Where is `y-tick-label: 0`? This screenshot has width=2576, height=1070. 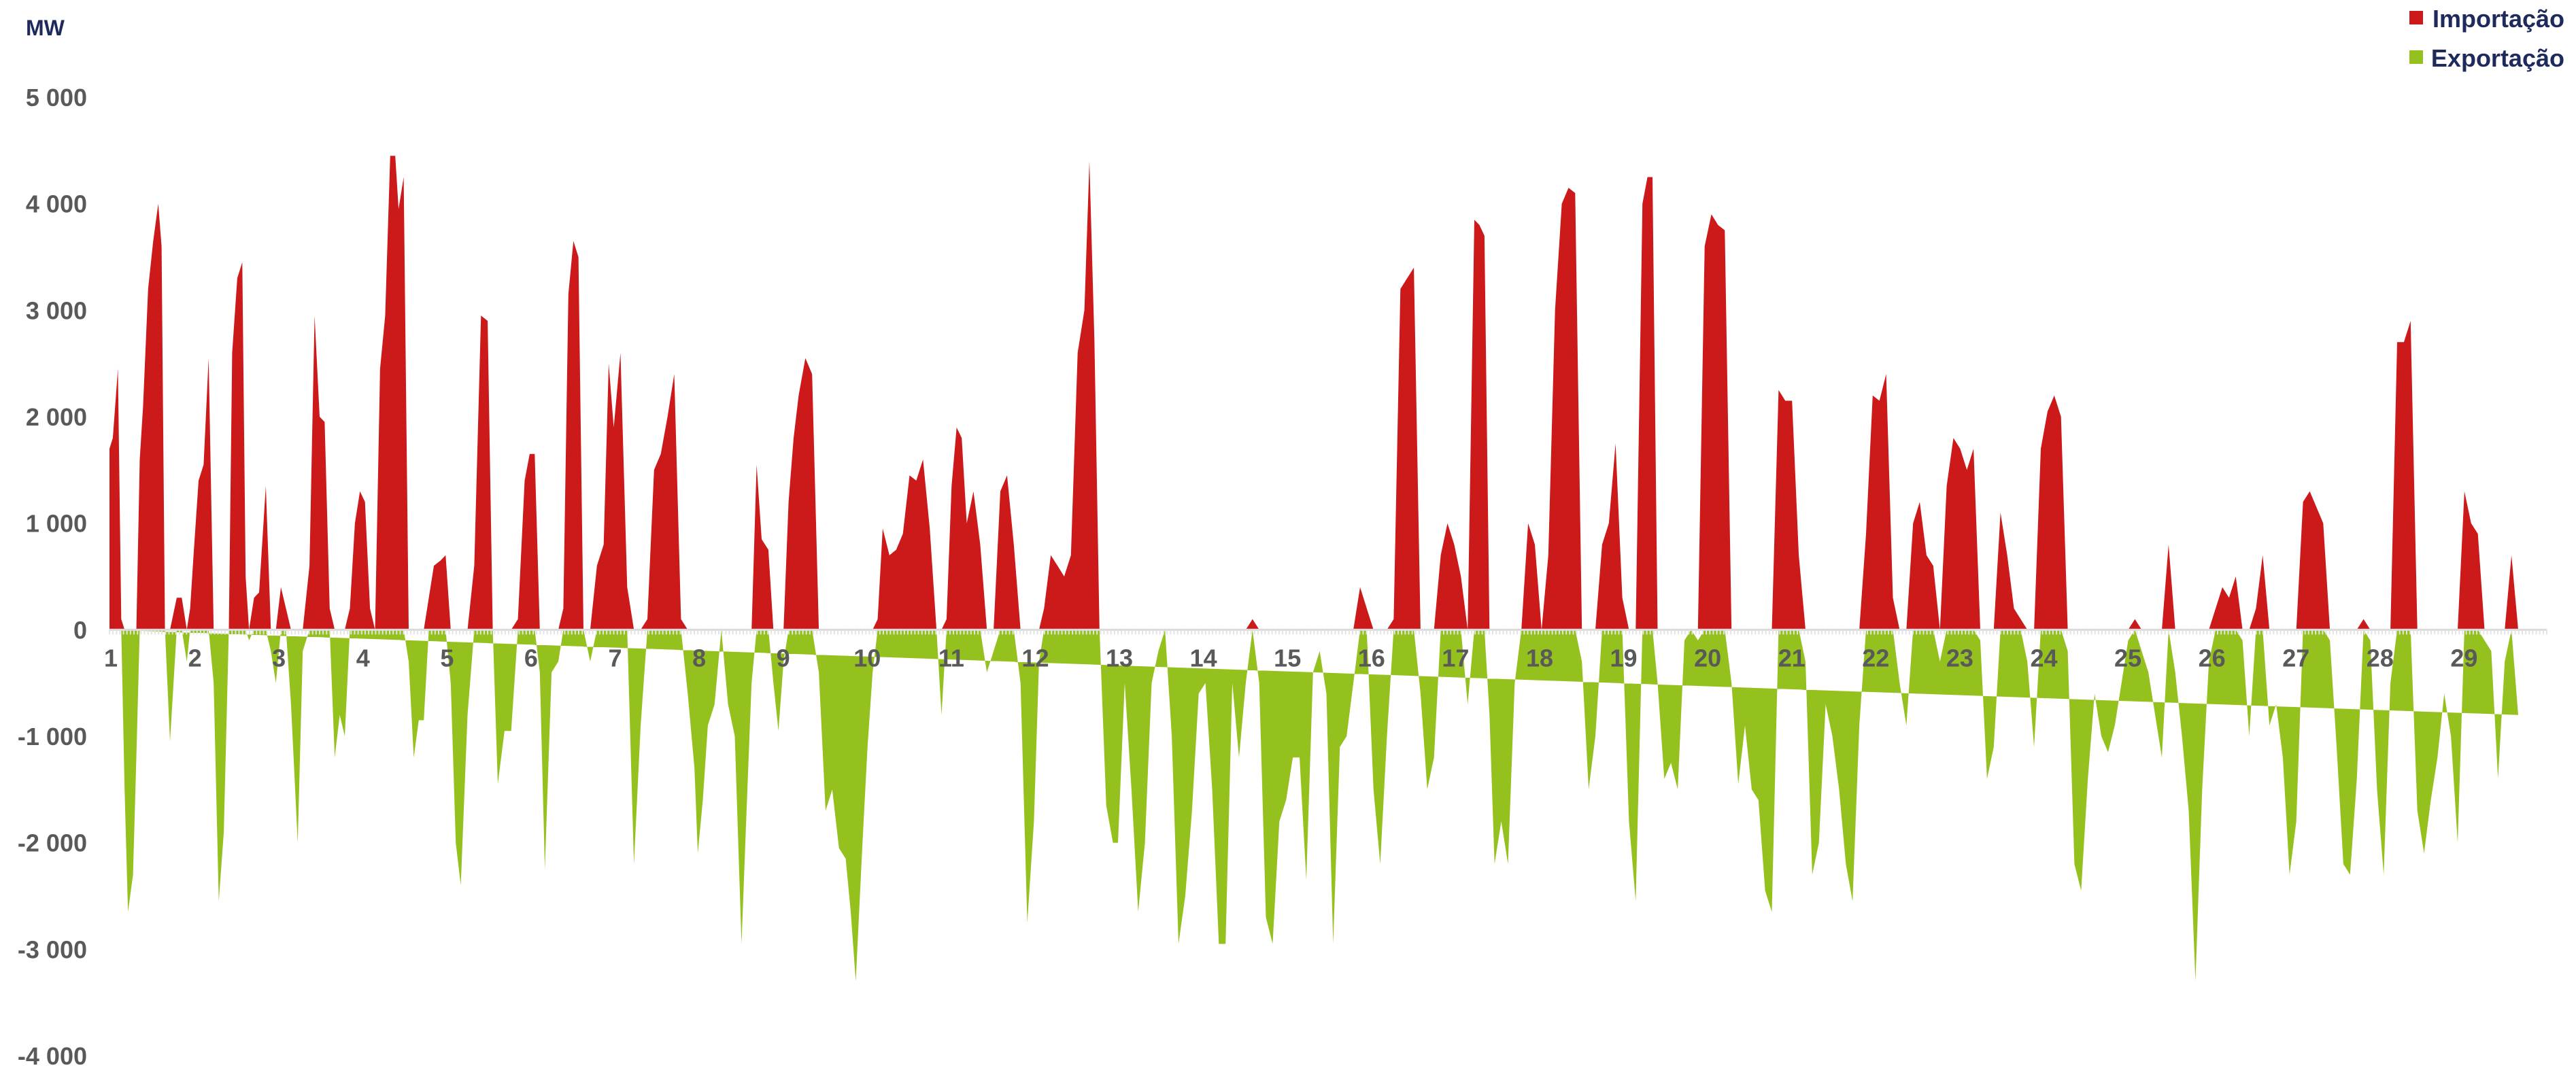
y-tick-label: 0 is located at coordinates (80, 630).